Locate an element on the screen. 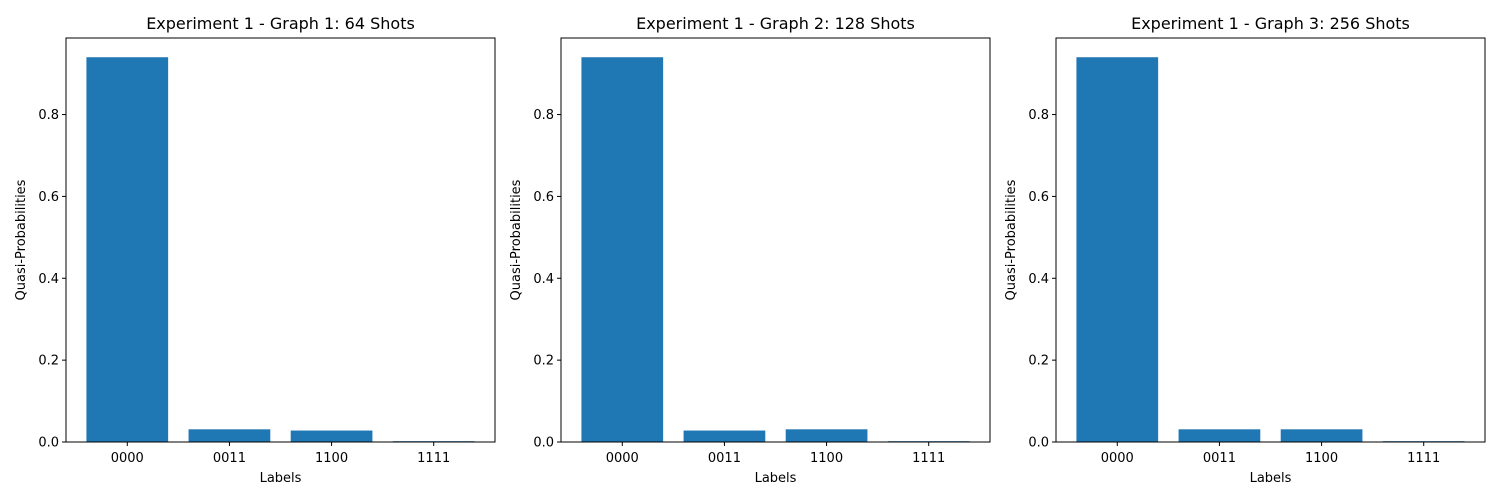  chart-title: Experiment 1 - Graph 2: 128 Shots is located at coordinates (775, 23).